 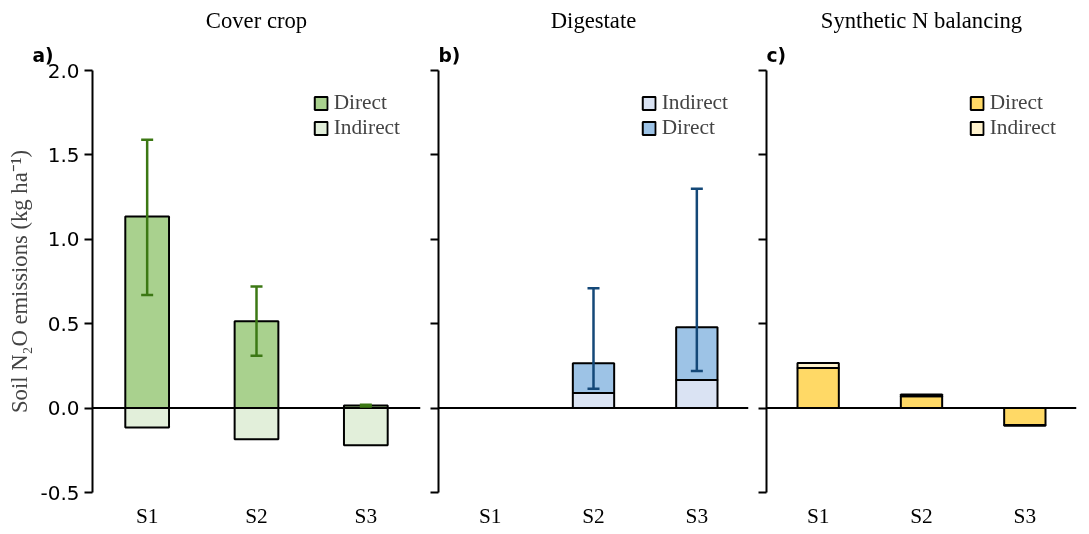 What do you see at coordinates (63, 239) in the screenshot?
I see `y-tick-label: 1.0` at bounding box center [63, 239].